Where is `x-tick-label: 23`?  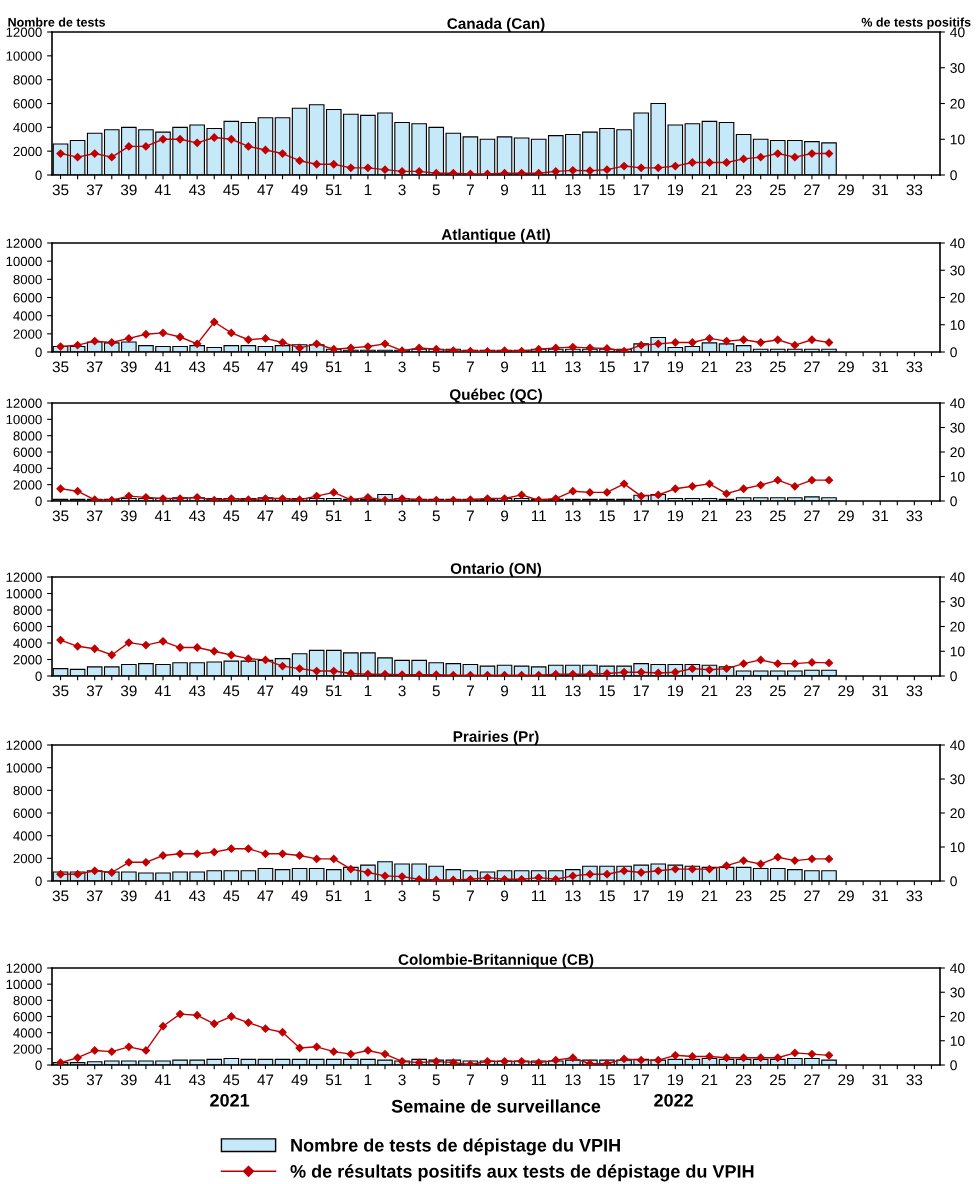
x-tick-label: 23 is located at coordinates (743, 896).